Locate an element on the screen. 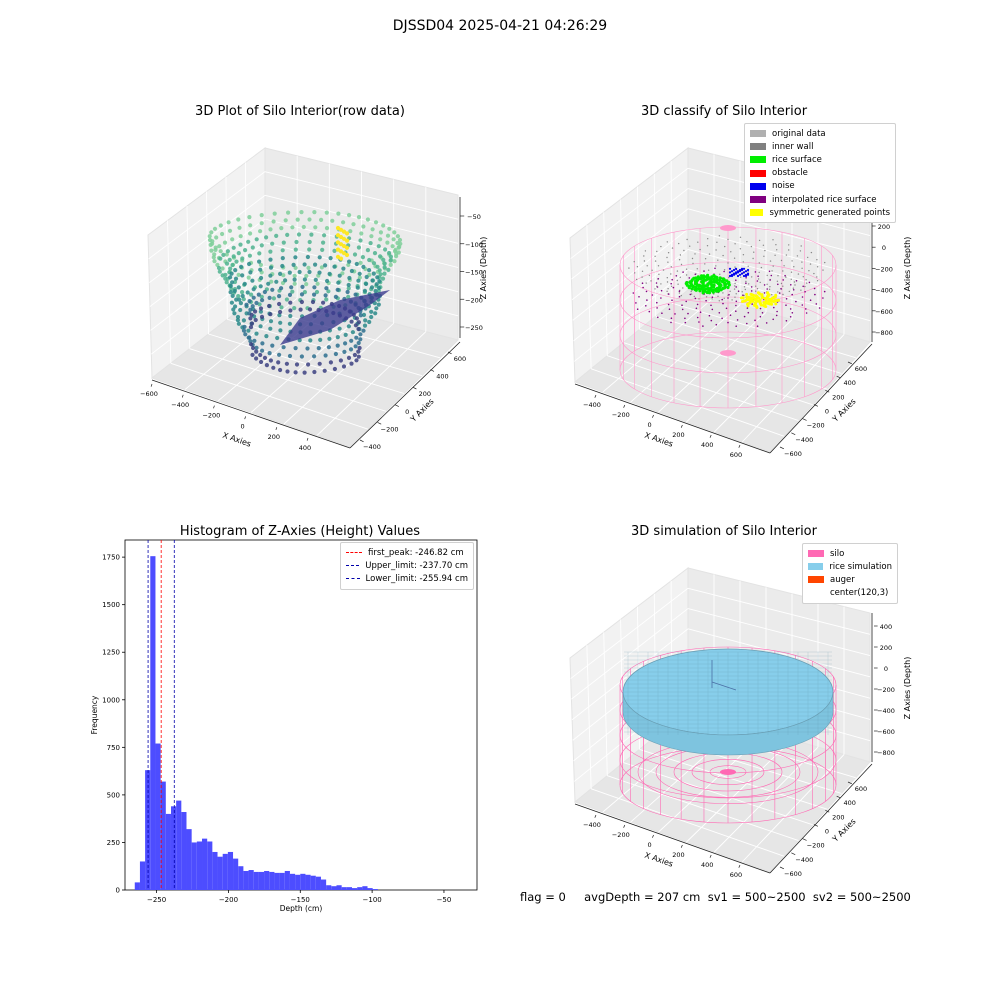  legend-item: symmetric generated points is located at coordinates (820, 212).